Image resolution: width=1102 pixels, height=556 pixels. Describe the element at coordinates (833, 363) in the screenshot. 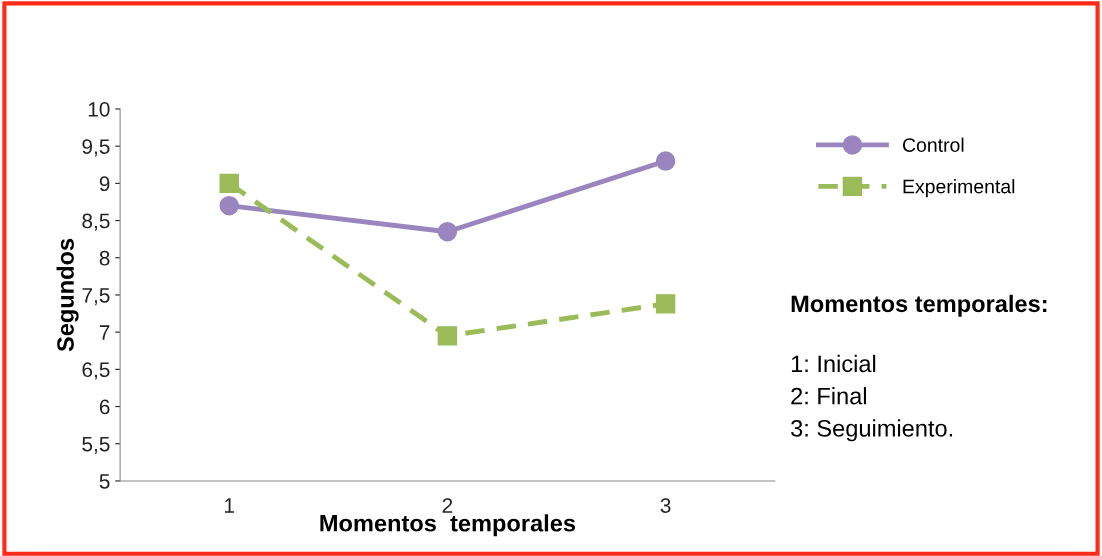

I see `text: 1: Inicial` at that location.